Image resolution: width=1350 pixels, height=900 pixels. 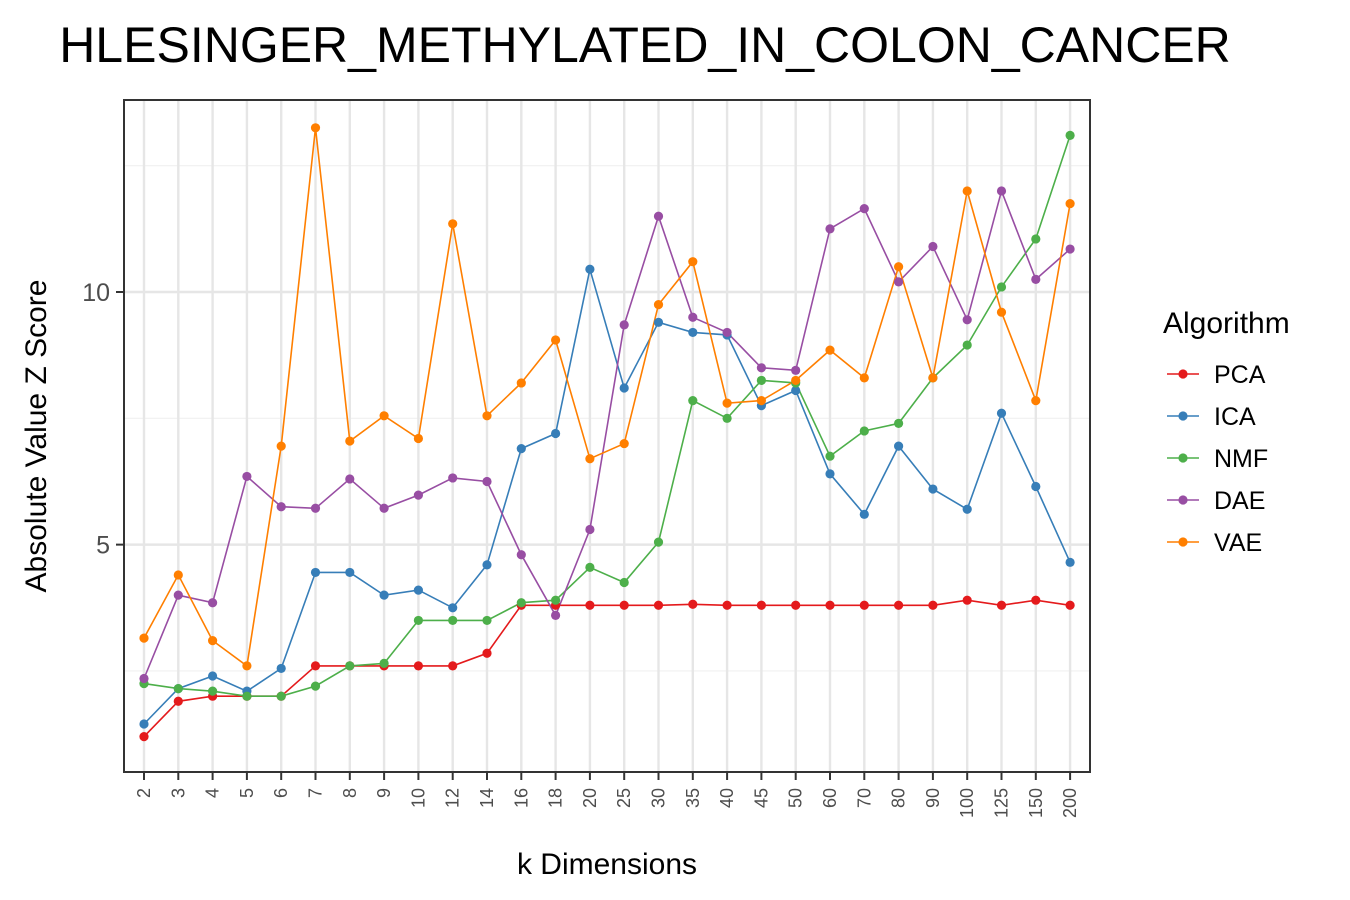 I want to click on legend-label-vae: VAE, so click(x=1238, y=543).